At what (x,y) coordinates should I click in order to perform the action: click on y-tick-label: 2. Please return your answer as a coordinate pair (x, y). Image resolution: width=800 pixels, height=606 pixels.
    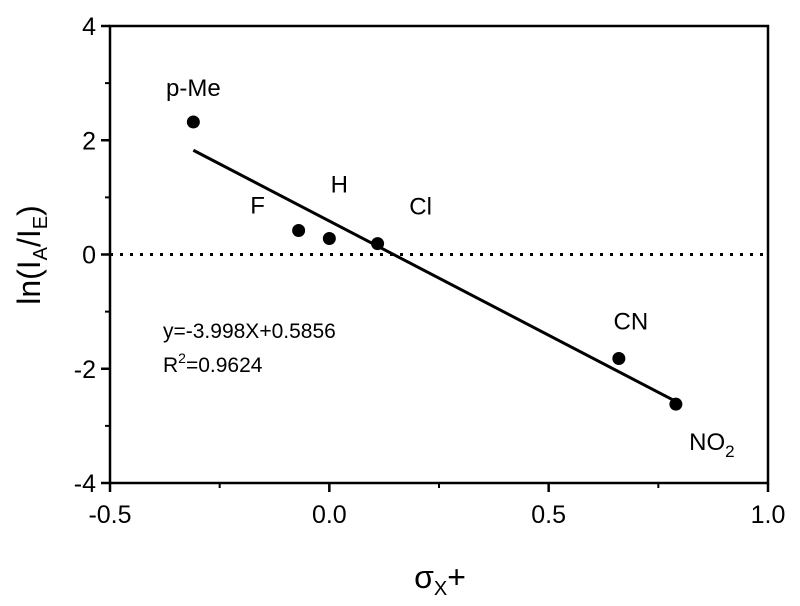
    Looking at the image, I should click on (89, 141).